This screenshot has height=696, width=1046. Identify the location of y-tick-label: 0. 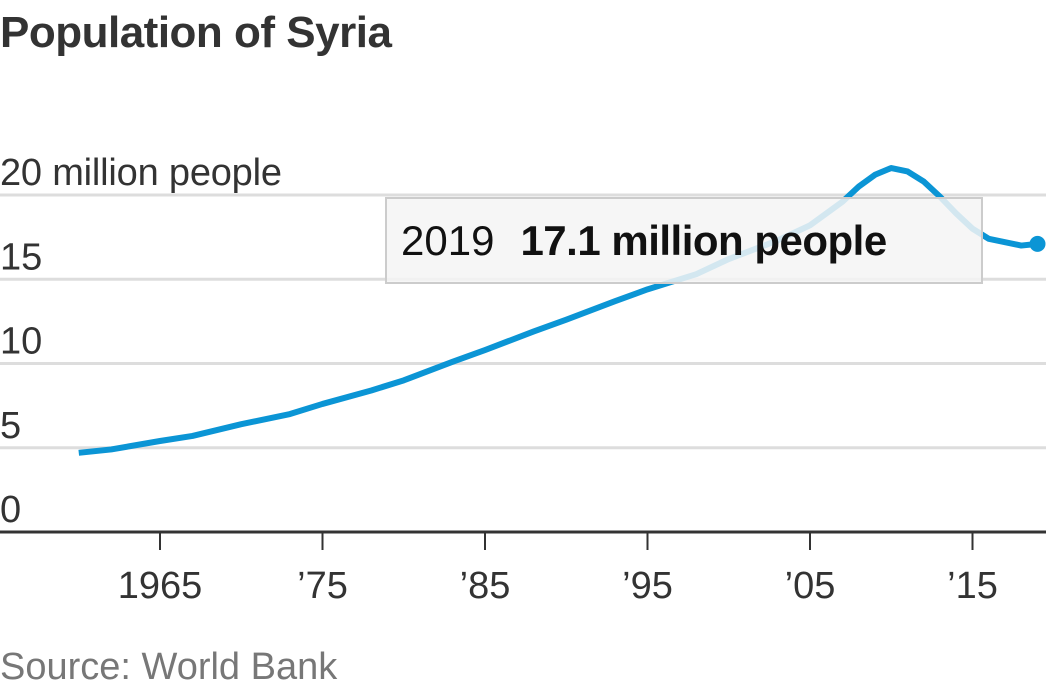
(10, 510).